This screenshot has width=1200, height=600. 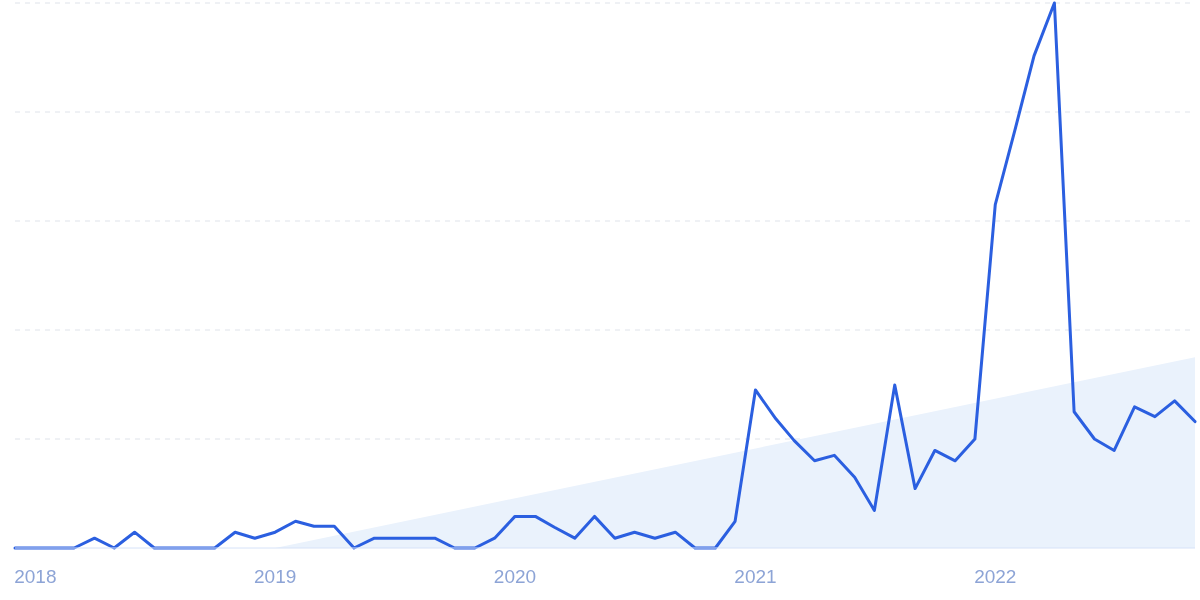 What do you see at coordinates (515, 576) in the screenshot?
I see `x-tick-label: 2020` at bounding box center [515, 576].